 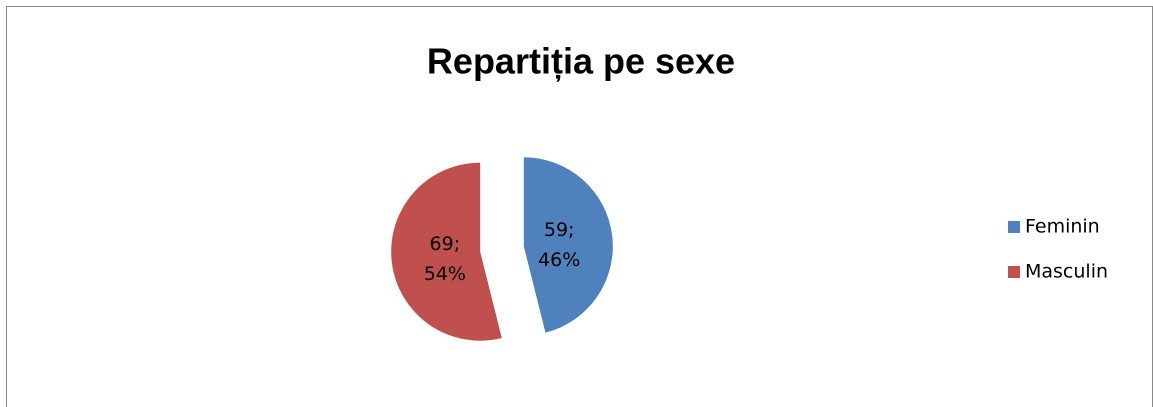 What do you see at coordinates (1062, 227) in the screenshot?
I see `legend-label: Feminin` at bounding box center [1062, 227].